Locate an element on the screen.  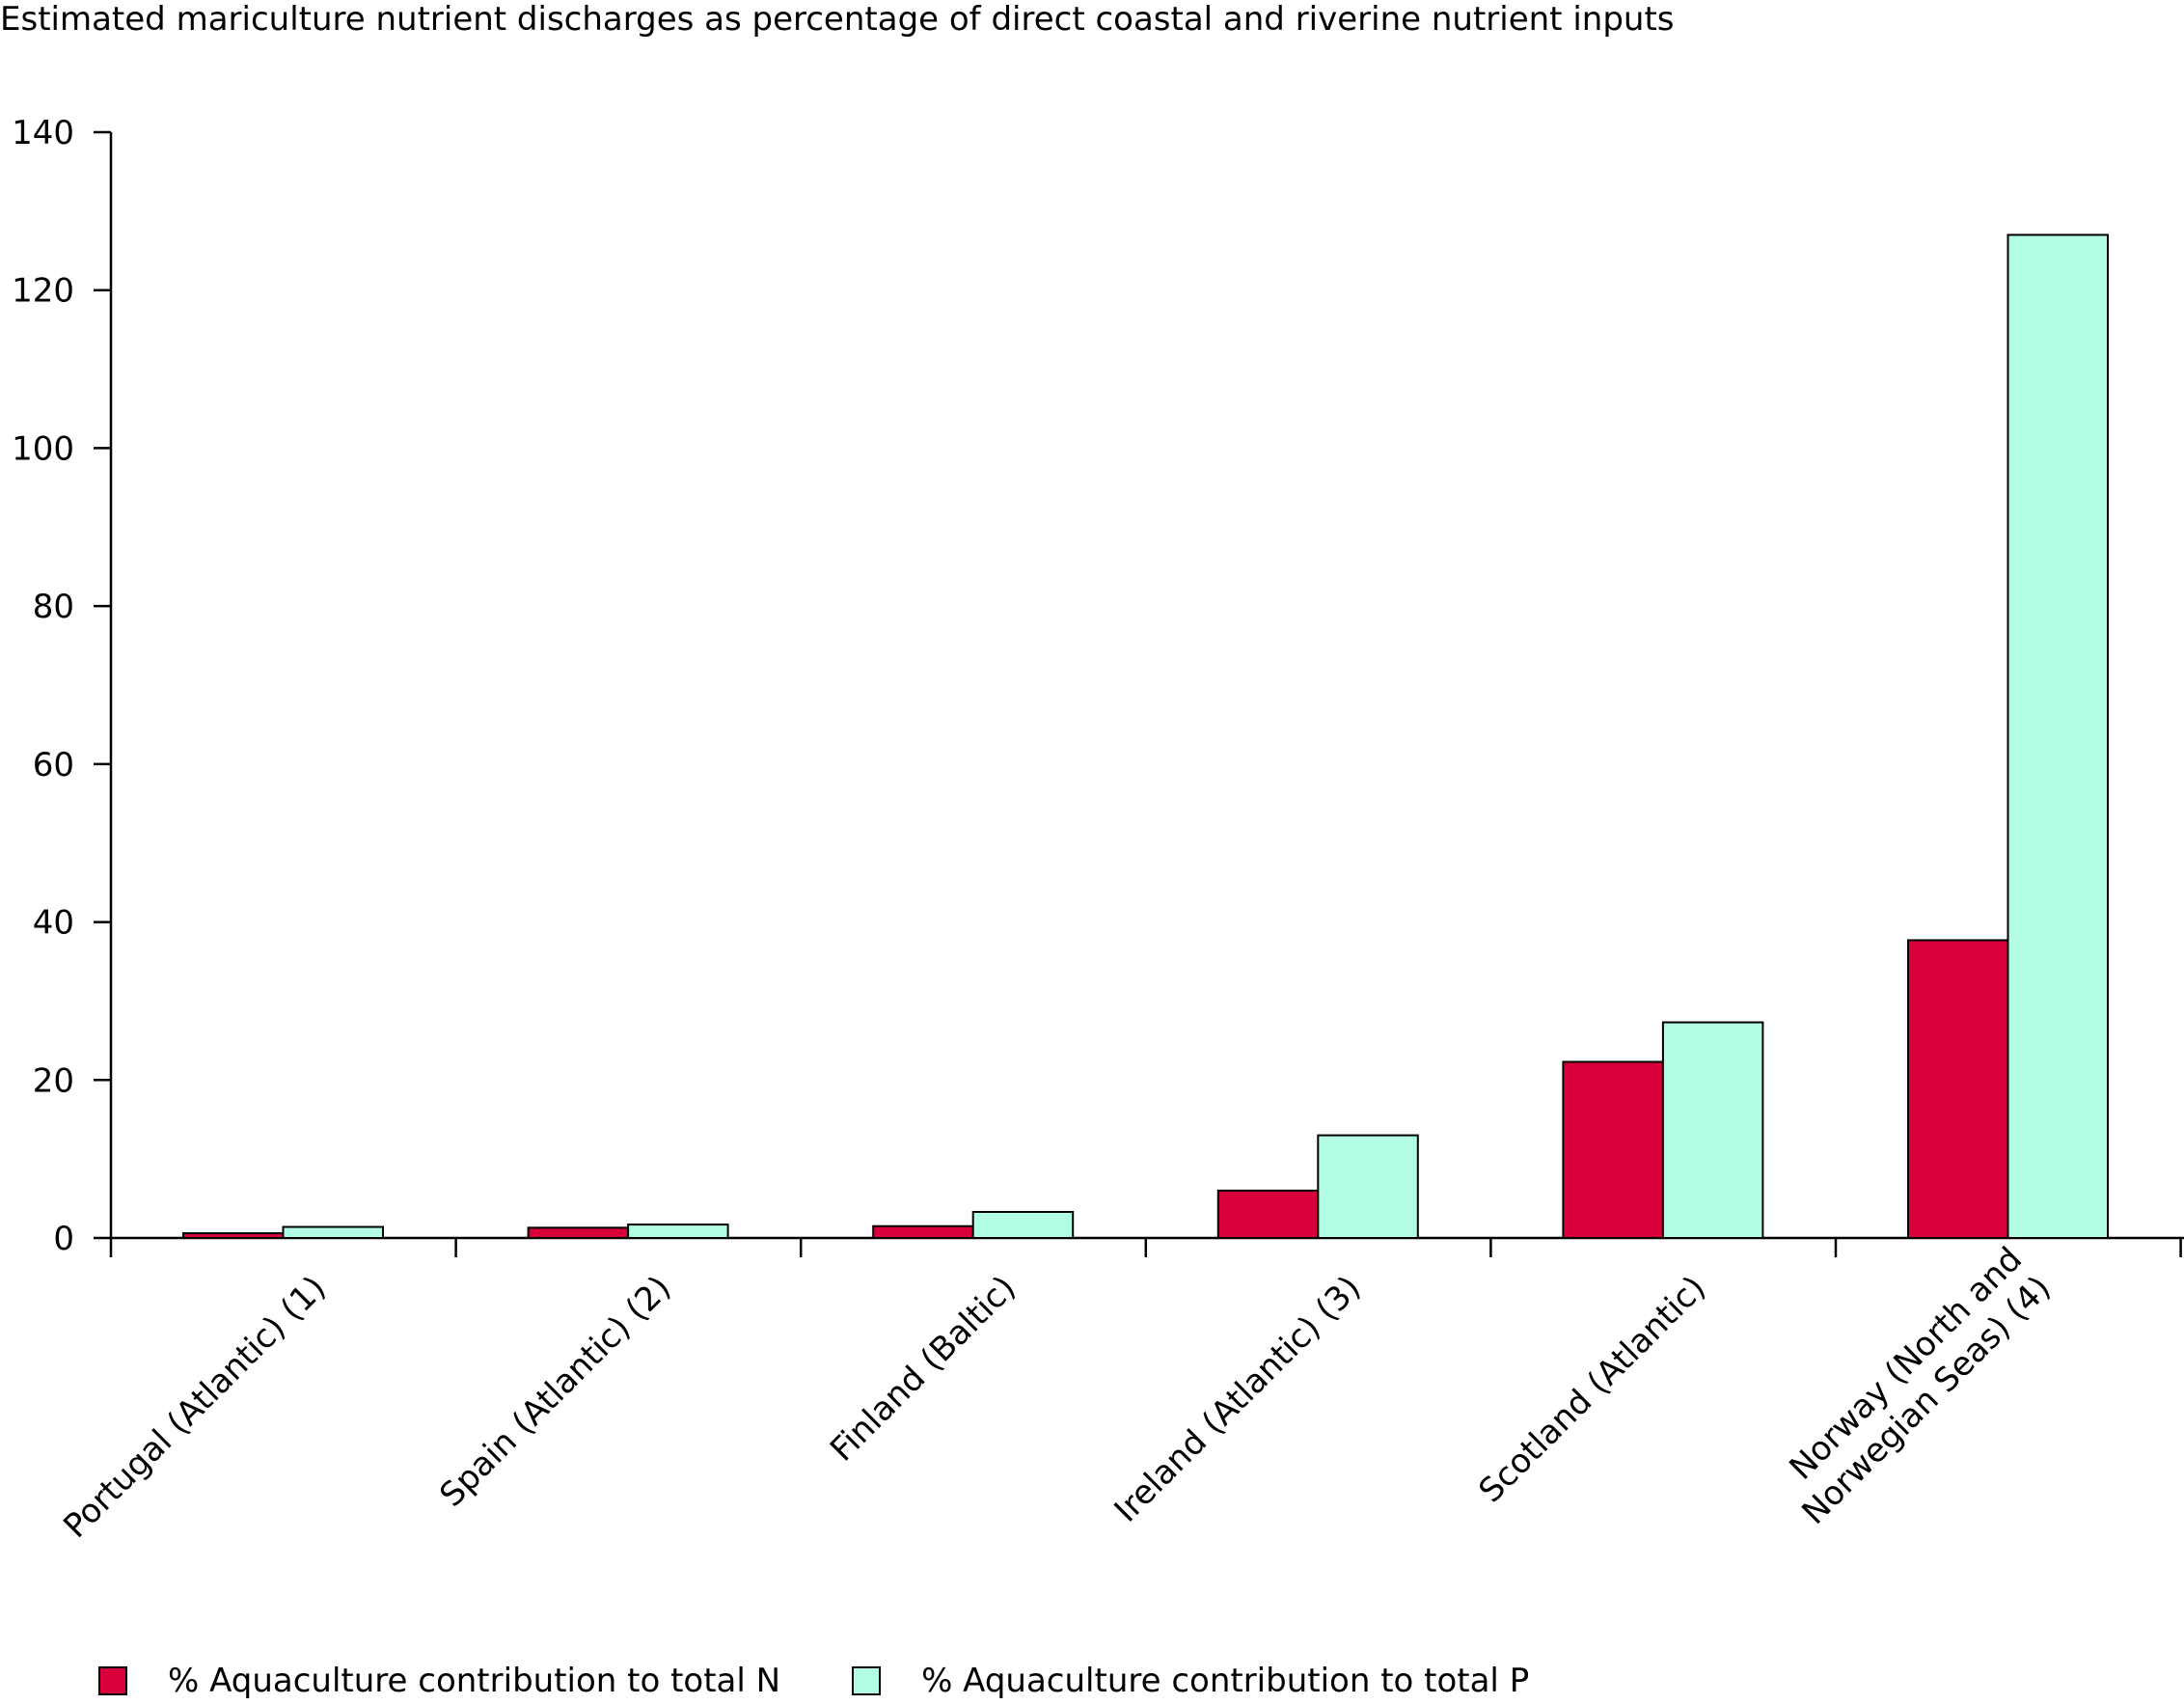
y-axis: 0 20 40 60 80 100 120 140 is located at coordinates (63, 686).